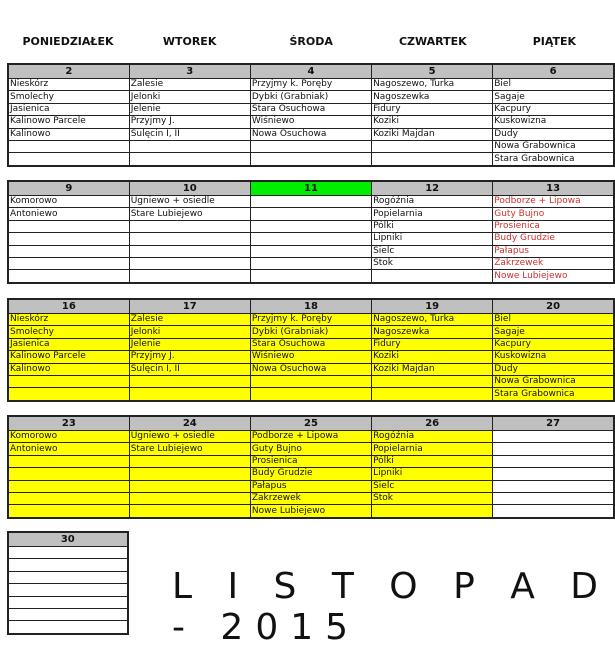  Describe the element at coordinates (68, 41) in the screenshot. I see `day-name-header: PONIEDZIAŁEK` at that location.